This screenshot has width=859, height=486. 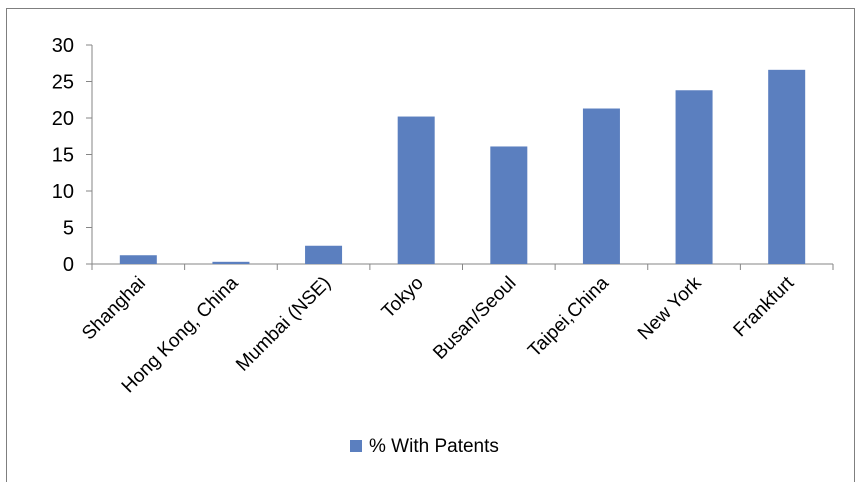 What do you see at coordinates (63, 192) in the screenshot?
I see `y-tick-label: 10` at bounding box center [63, 192].